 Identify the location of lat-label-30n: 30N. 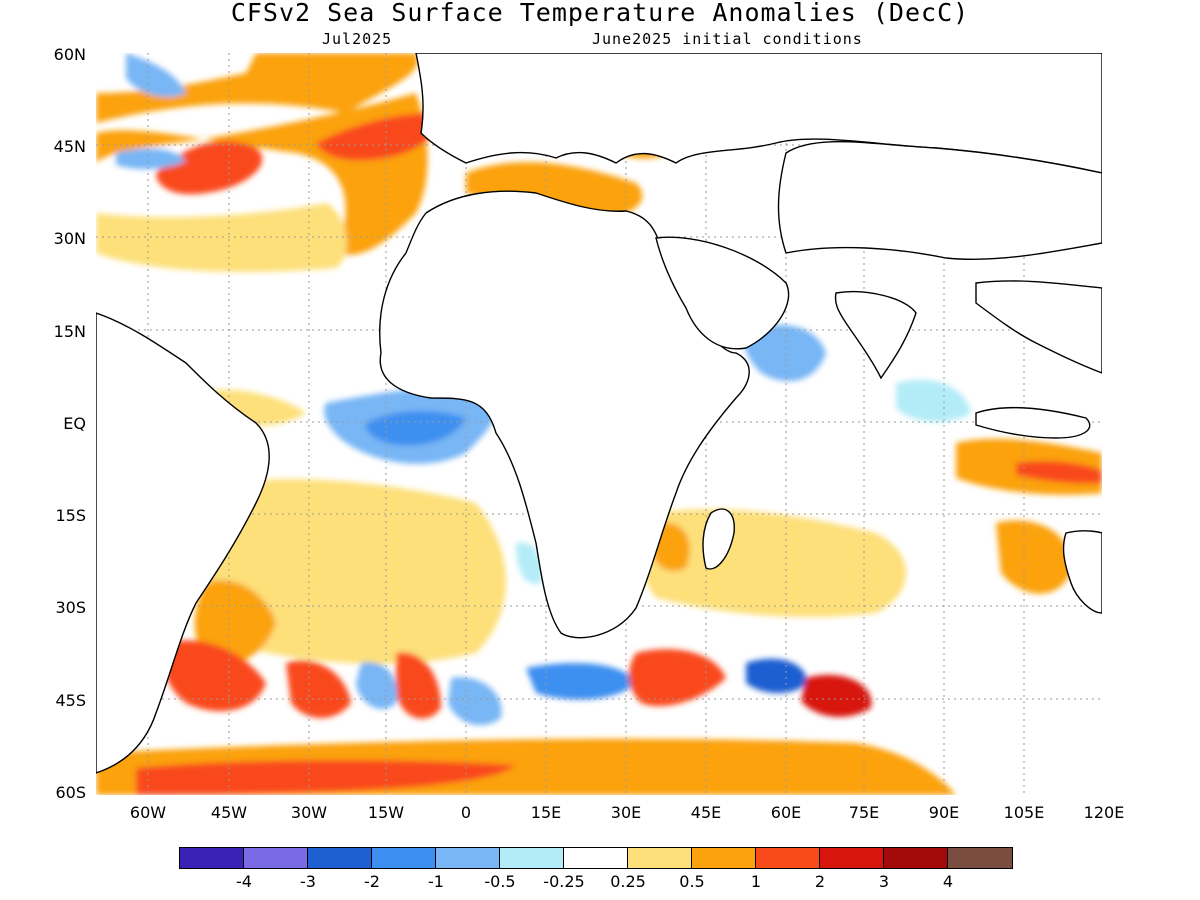
(69, 238).